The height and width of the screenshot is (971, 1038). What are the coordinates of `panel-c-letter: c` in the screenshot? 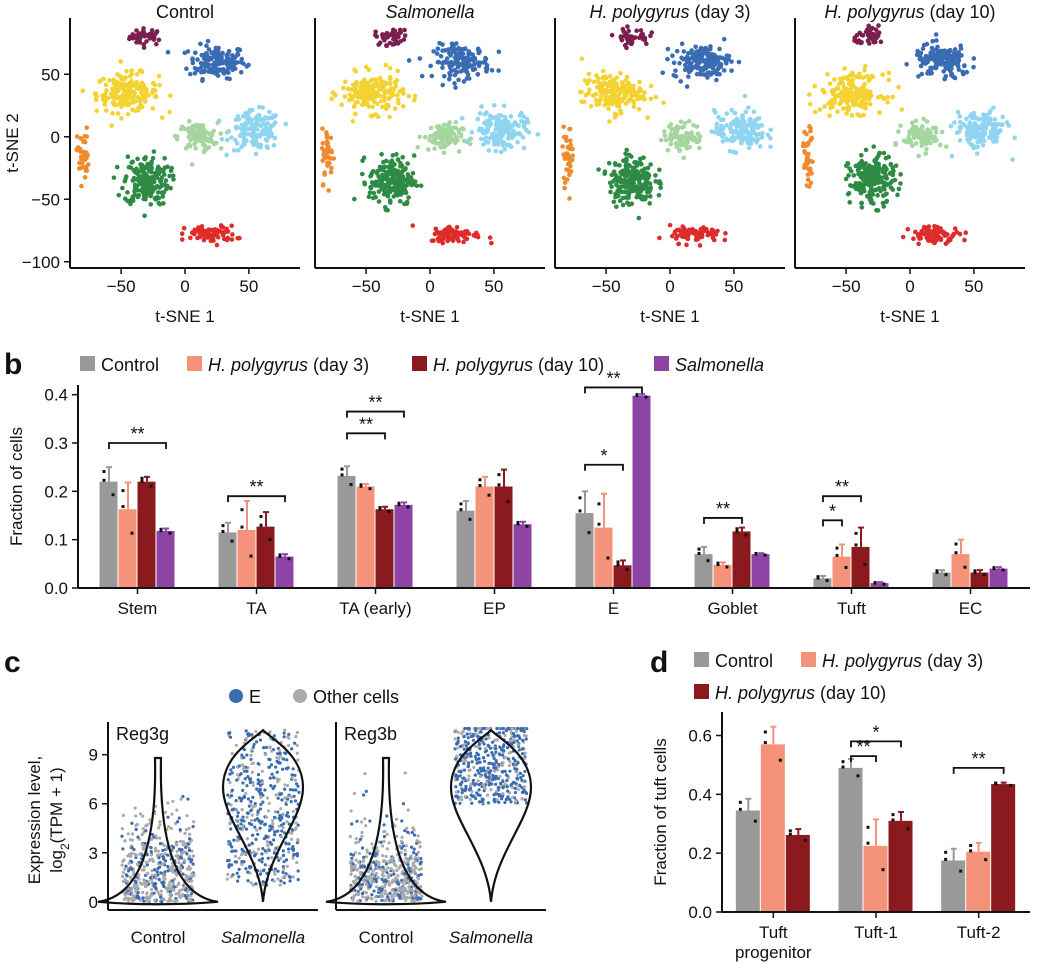 It's located at (12, 662).